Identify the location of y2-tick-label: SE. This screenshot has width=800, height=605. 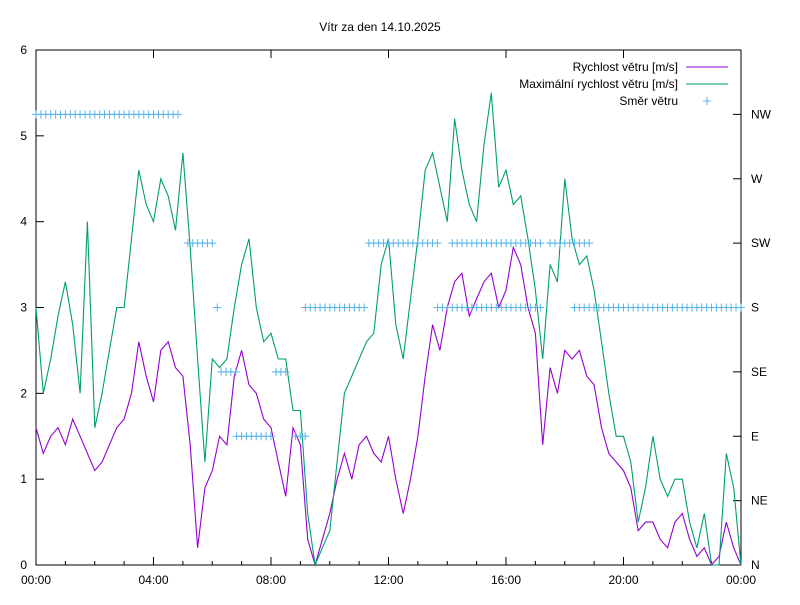
(759, 372).